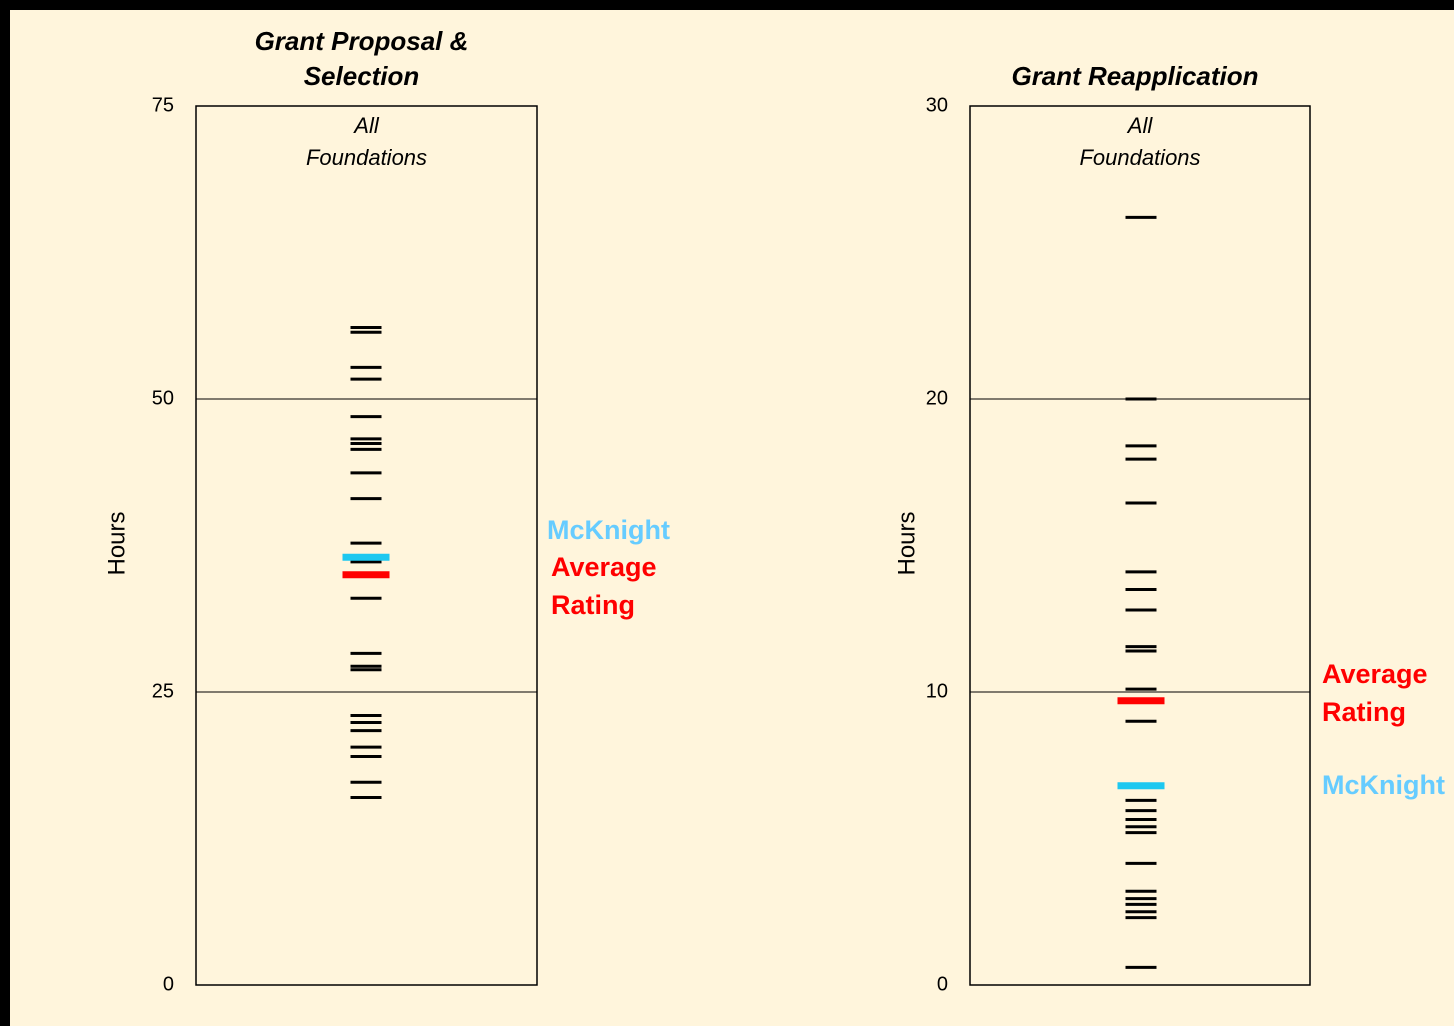  Describe the element at coordinates (163, 105) in the screenshot. I see `y-tick-label: 75` at that location.